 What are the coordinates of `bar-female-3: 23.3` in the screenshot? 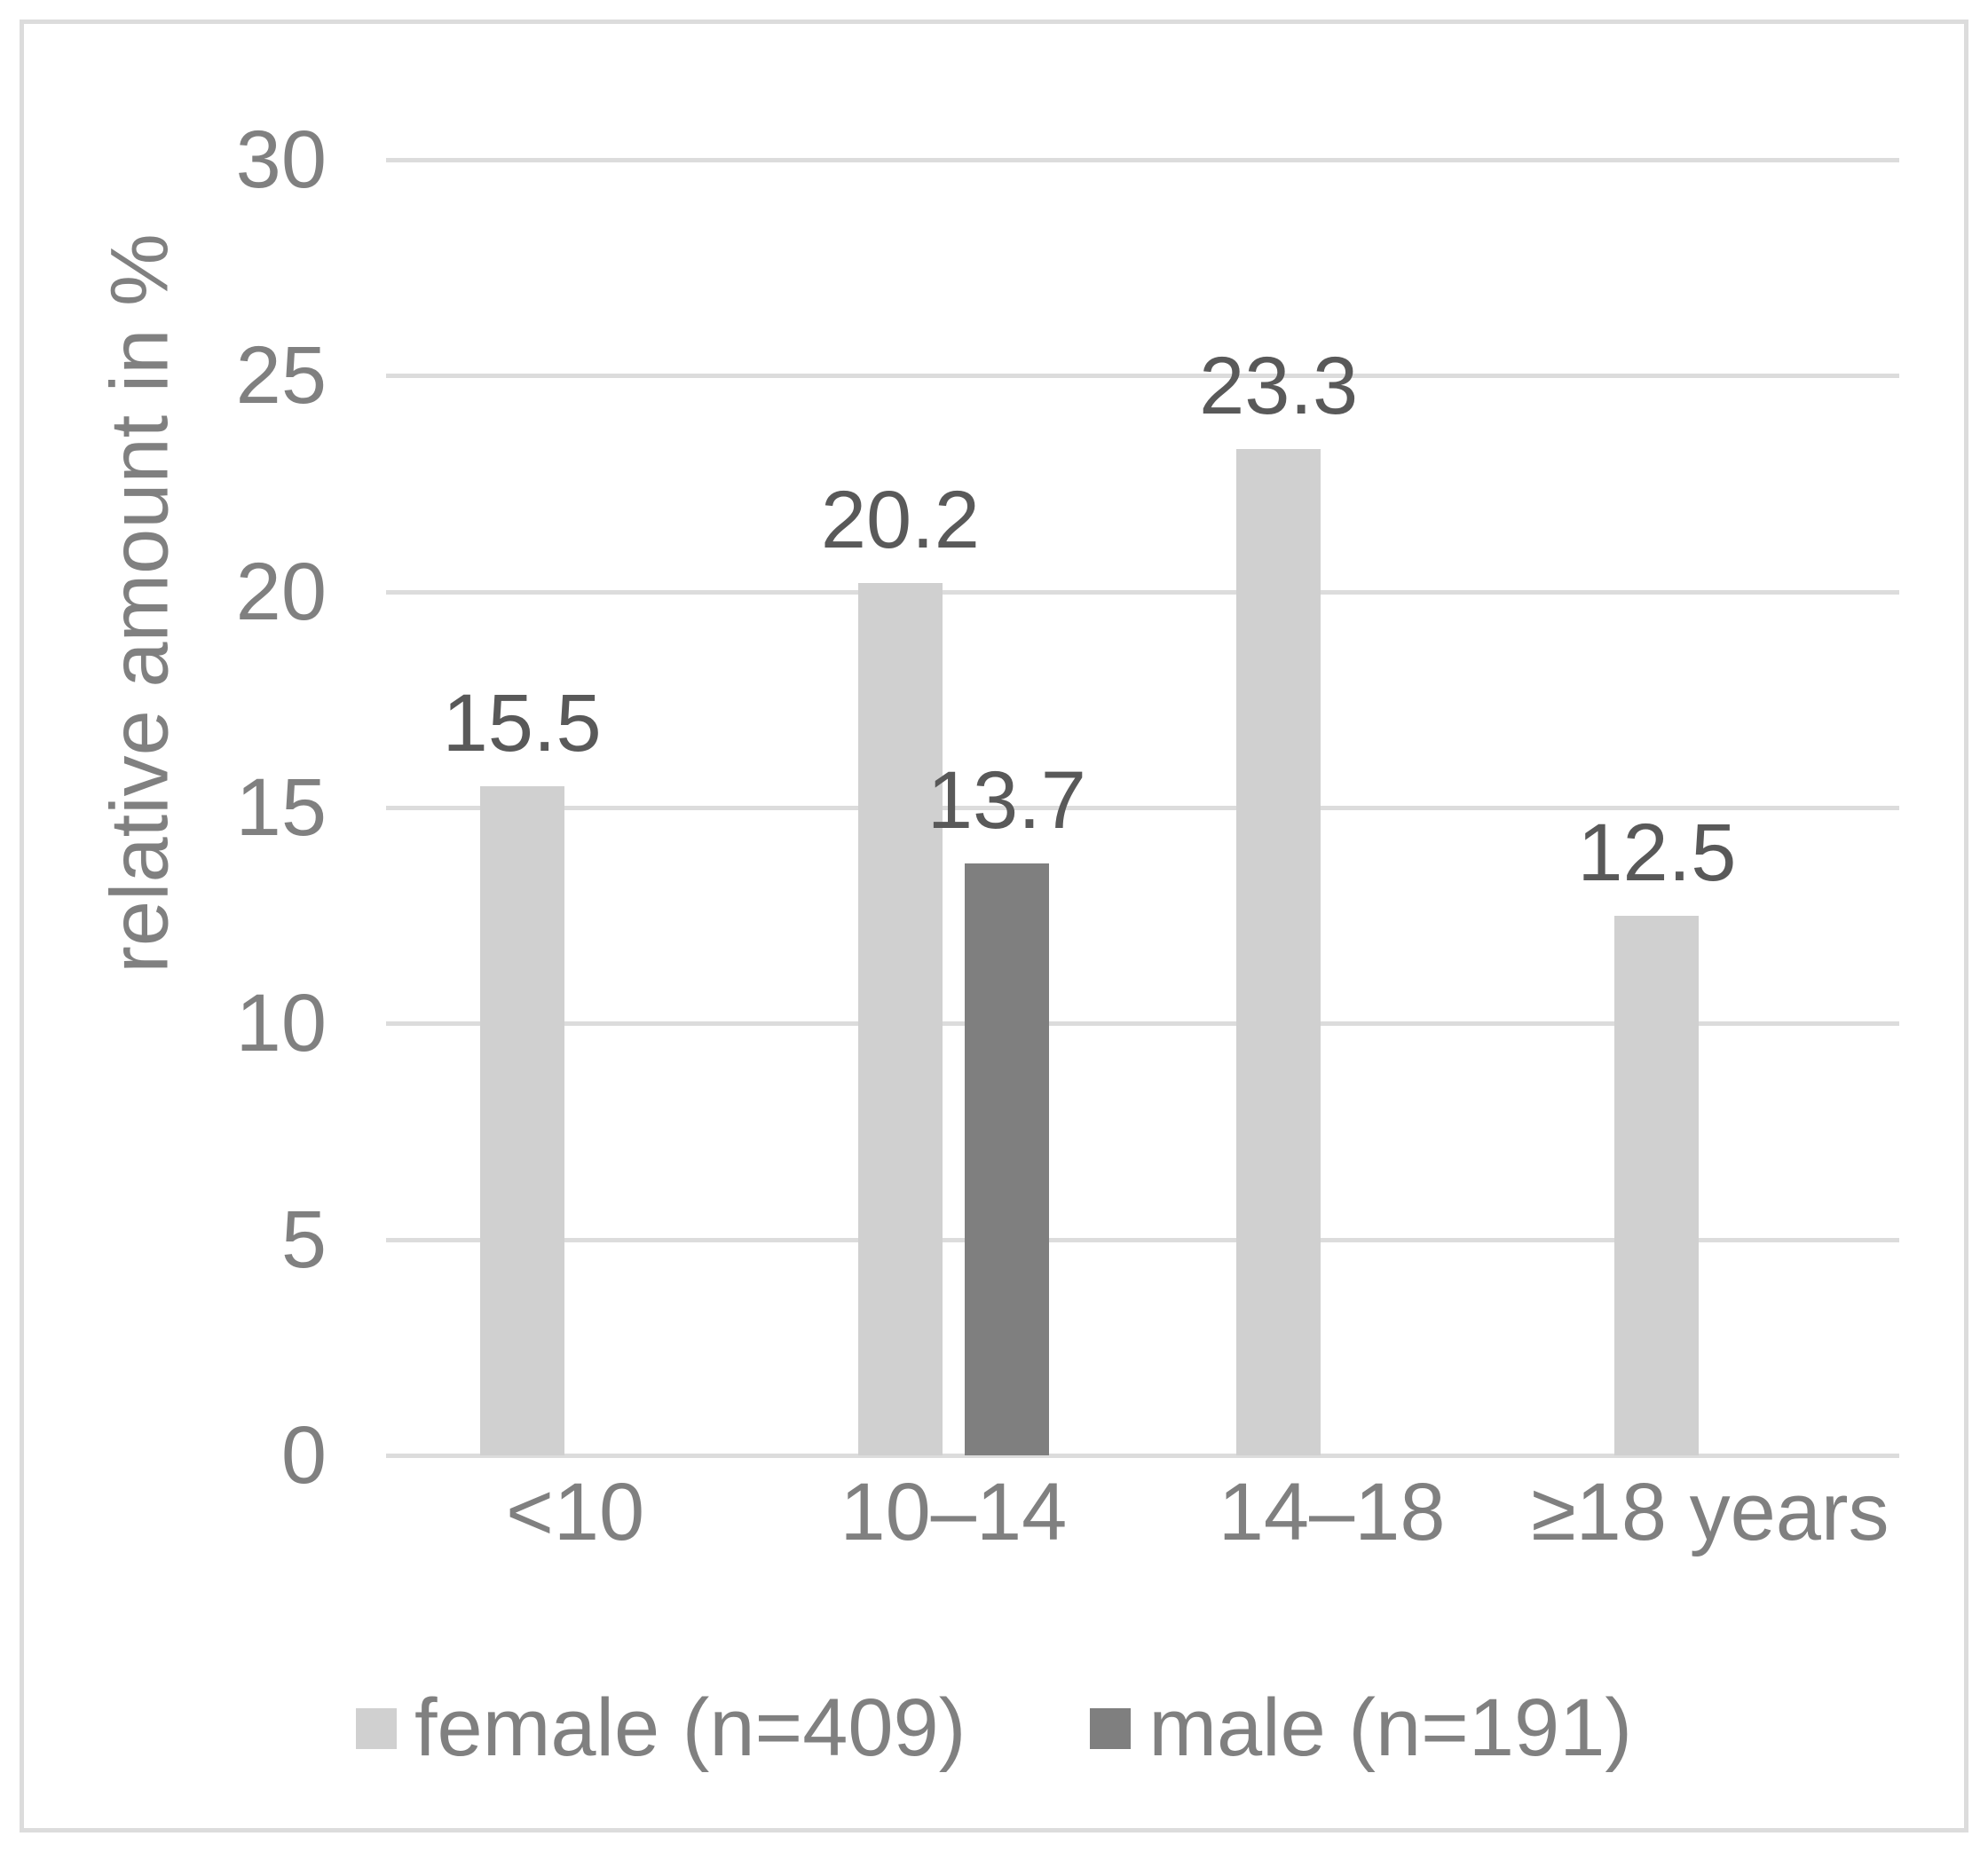 It's located at (1278, 898).